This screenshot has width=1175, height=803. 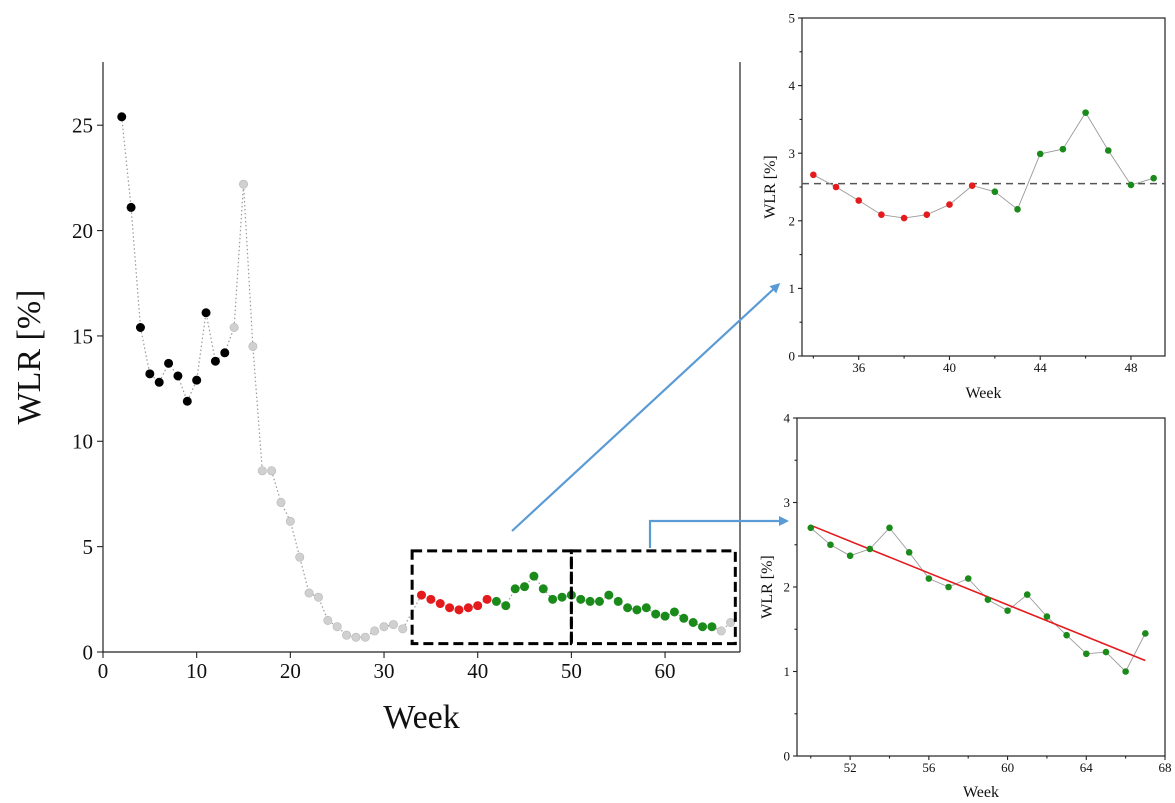 What do you see at coordinates (859, 367) in the screenshot?
I see `x-tick-label: 36` at bounding box center [859, 367].